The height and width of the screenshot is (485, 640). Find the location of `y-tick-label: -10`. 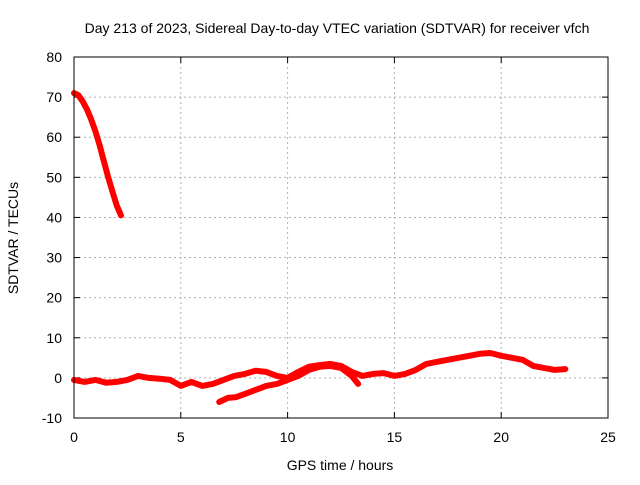

y-tick-label: -10 is located at coordinates (52, 418).